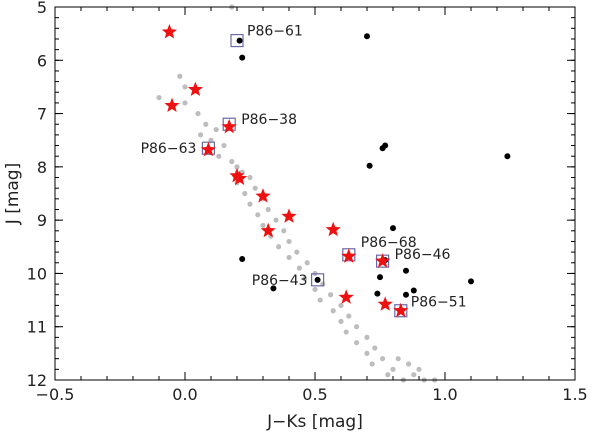 This screenshot has width=600, height=444. What do you see at coordinates (314, 422) in the screenshot?
I see `x-axis-label: J−Ks [mag]` at bounding box center [314, 422].